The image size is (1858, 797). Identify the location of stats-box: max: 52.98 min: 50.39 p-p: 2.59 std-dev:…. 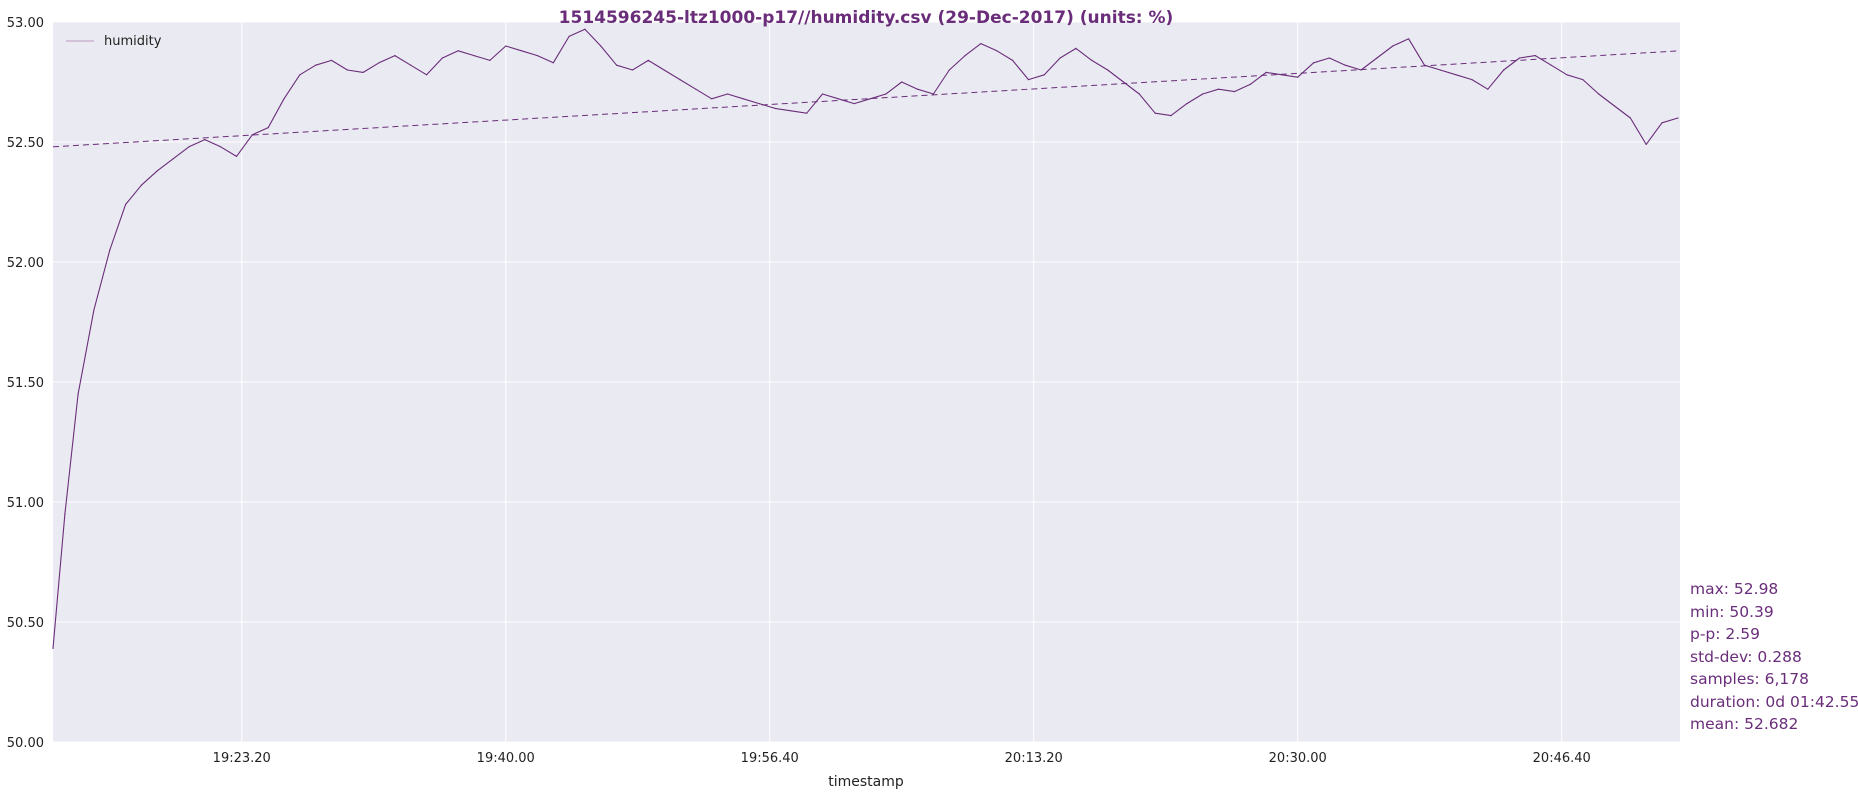
(1774, 656).